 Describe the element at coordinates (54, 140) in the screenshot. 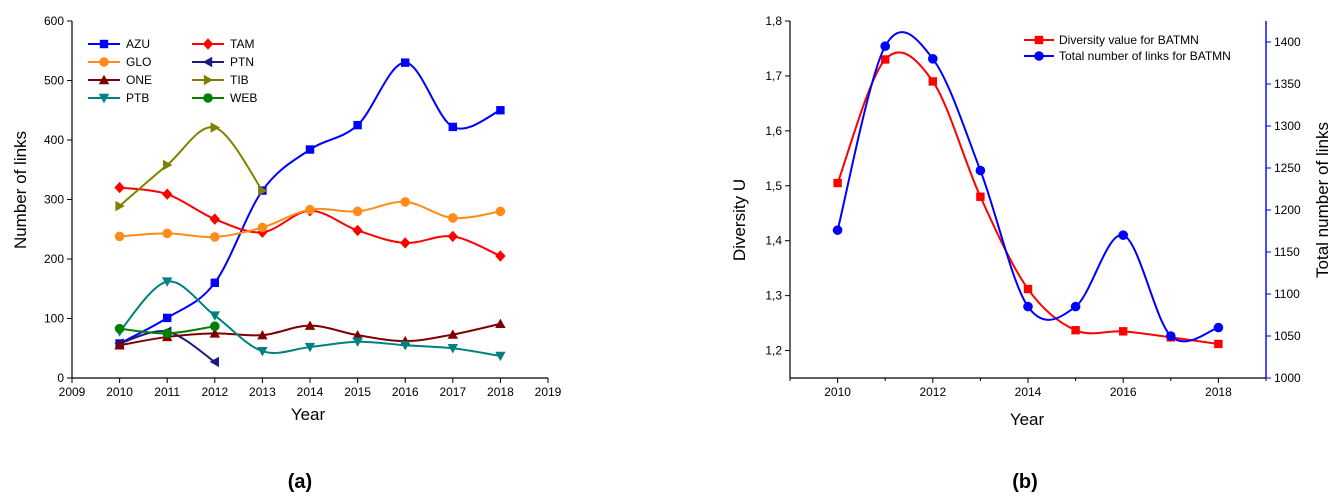

I see `chart-a-y-tick-label: 400` at that location.